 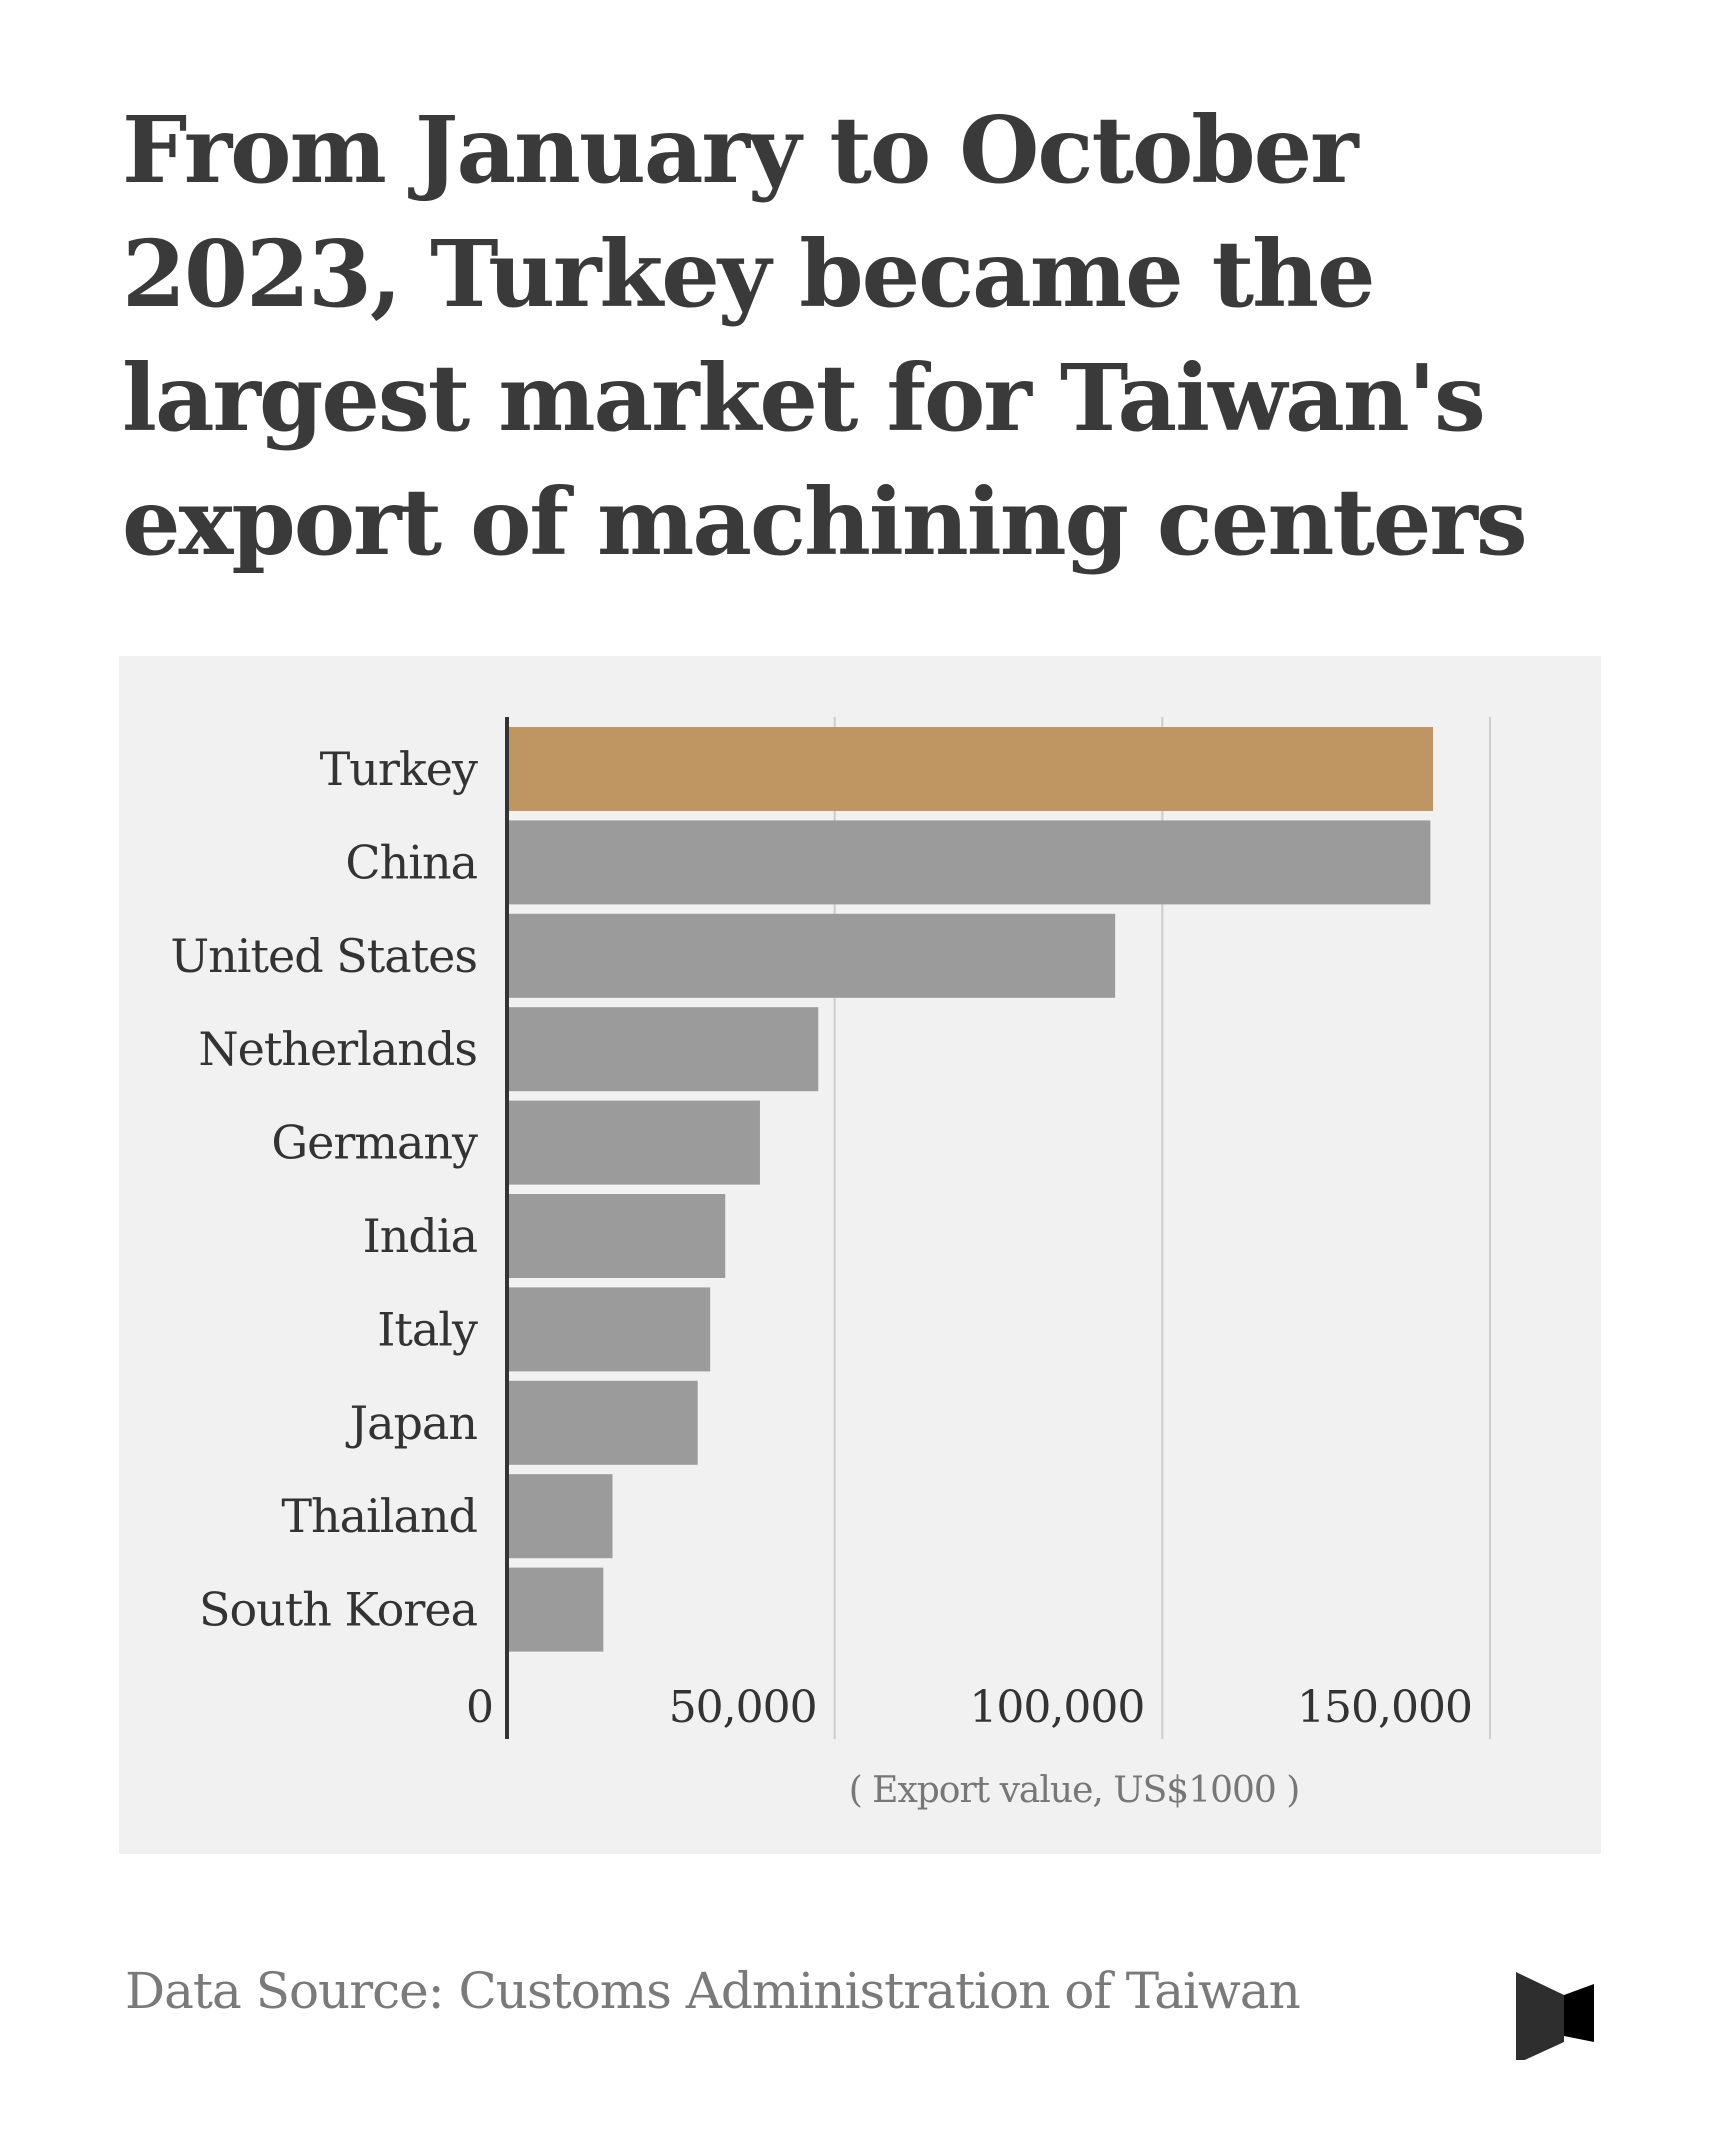 What do you see at coordinates (479, 1707) in the screenshot?
I see `x-tick-label: 0` at bounding box center [479, 1707].